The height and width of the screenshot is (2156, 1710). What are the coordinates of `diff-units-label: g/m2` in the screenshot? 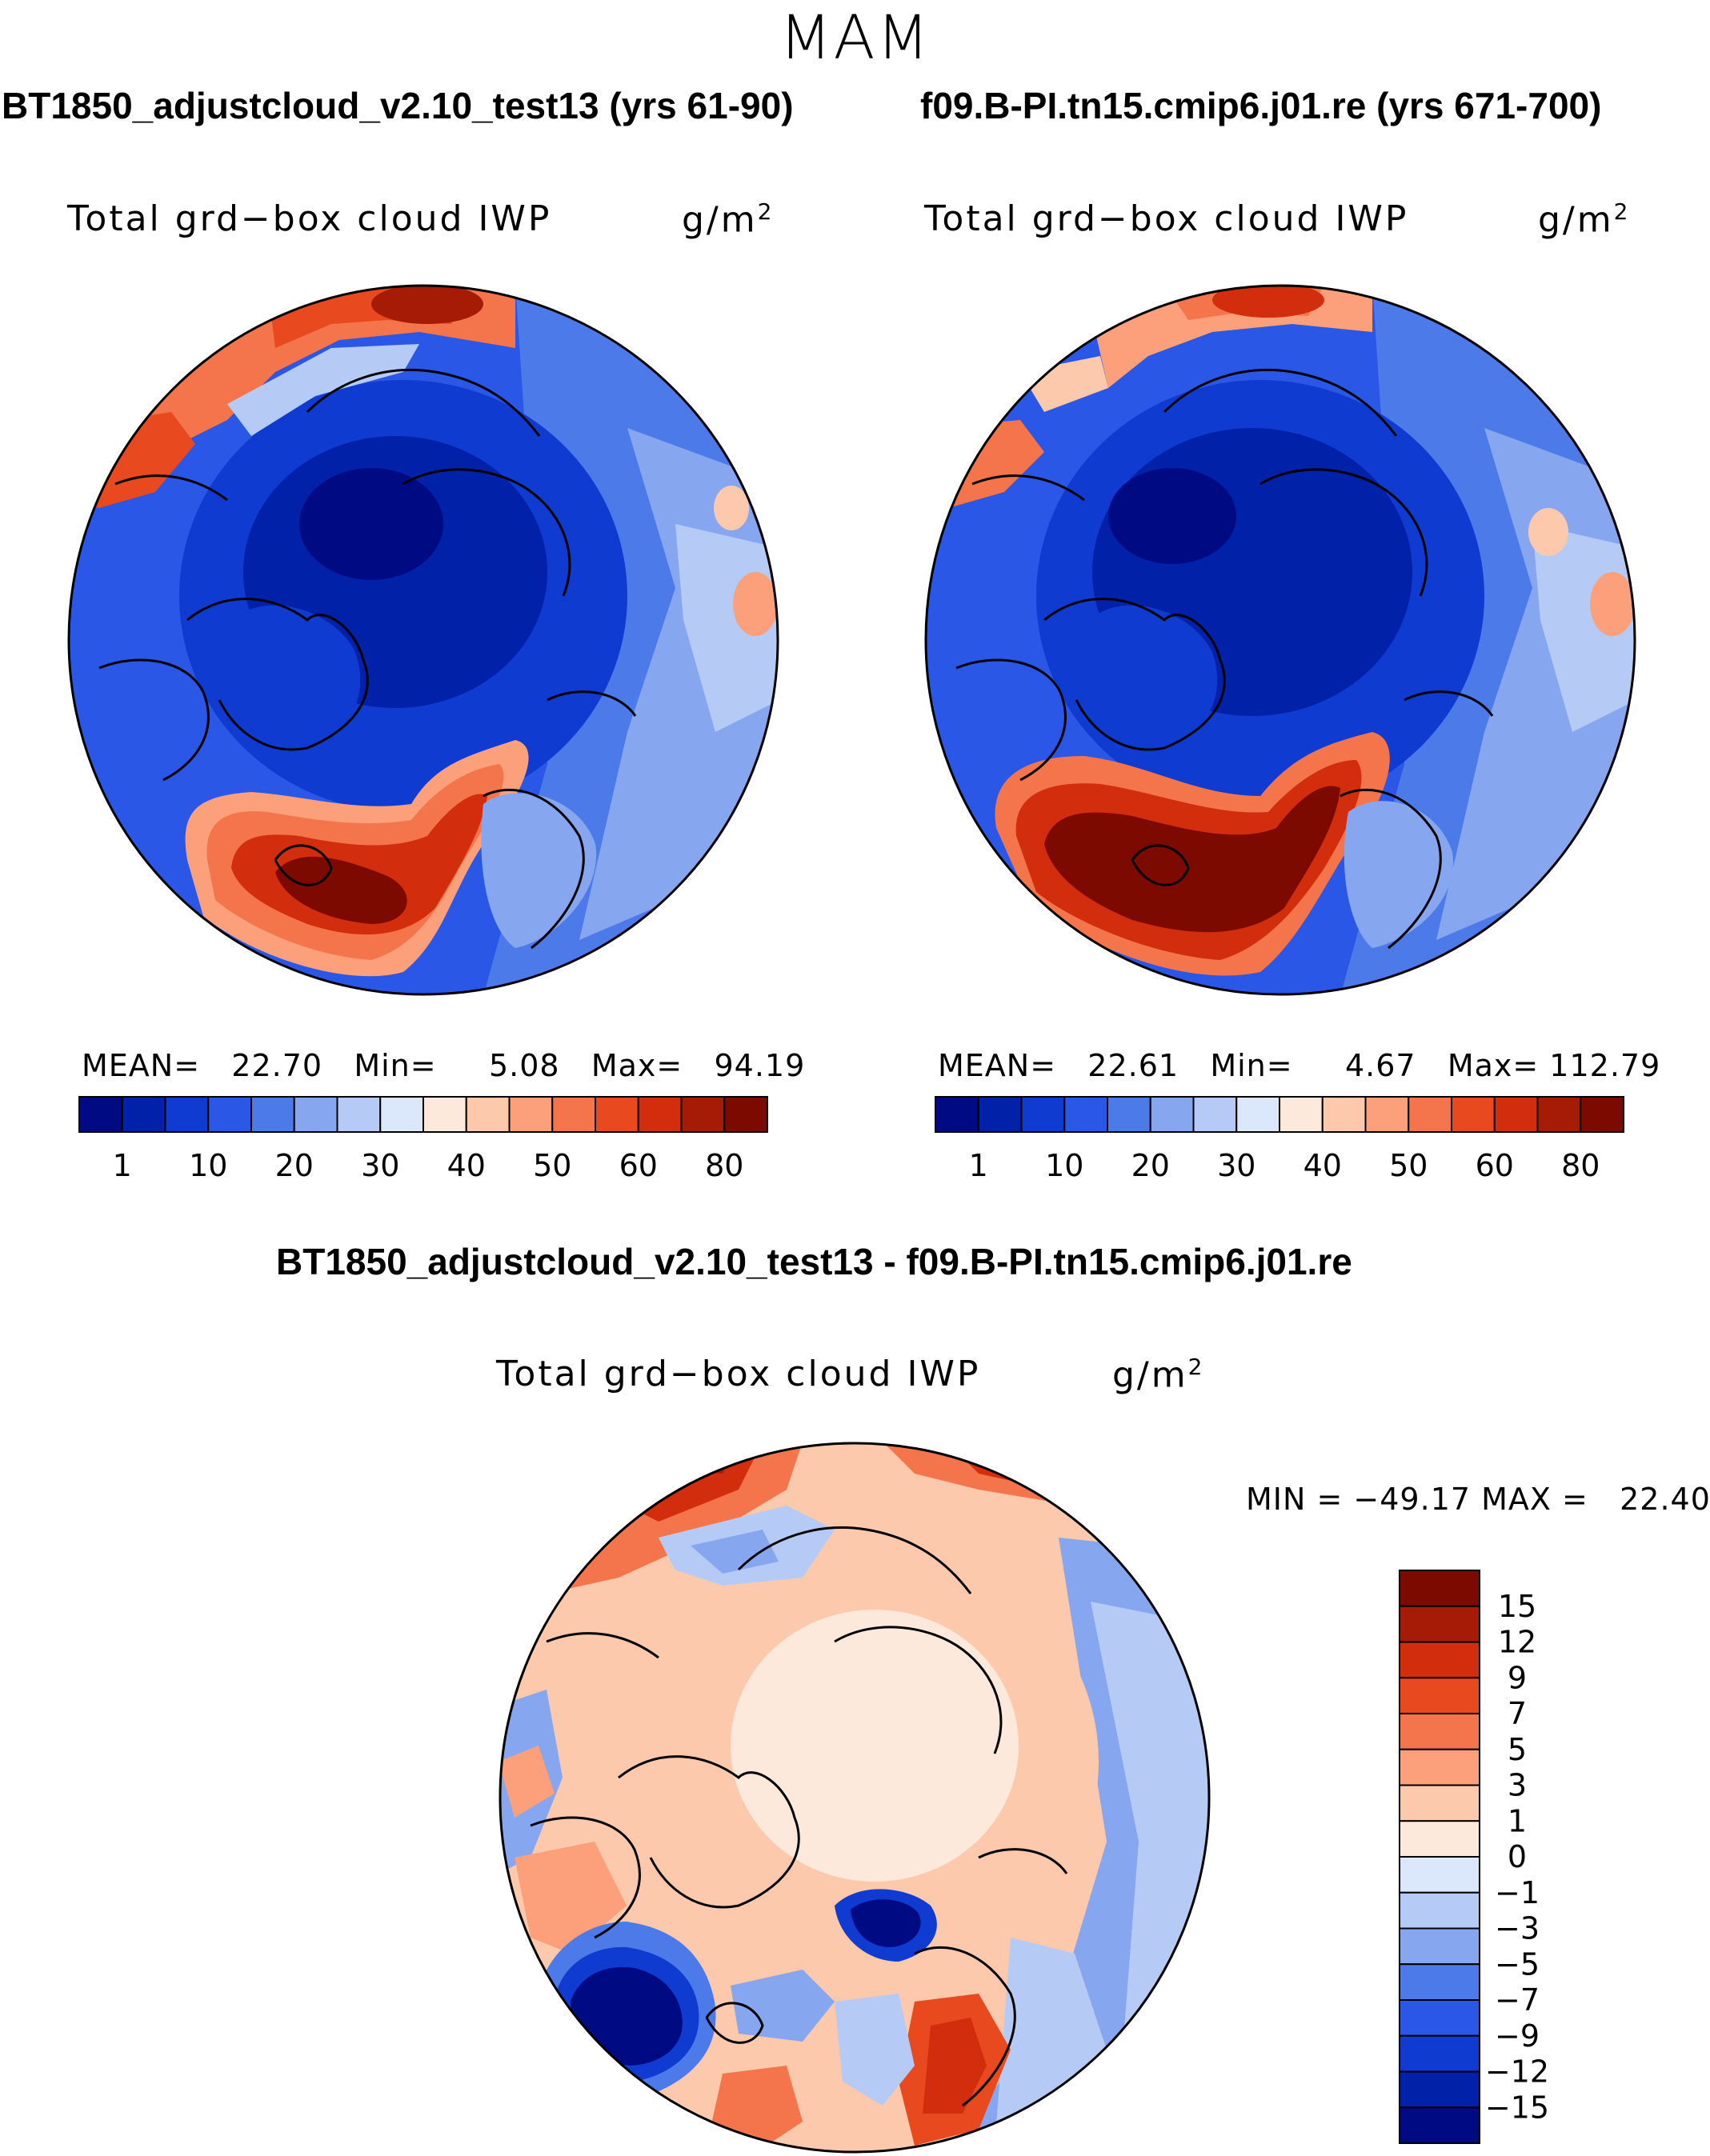 It's located at (1159, 1375).